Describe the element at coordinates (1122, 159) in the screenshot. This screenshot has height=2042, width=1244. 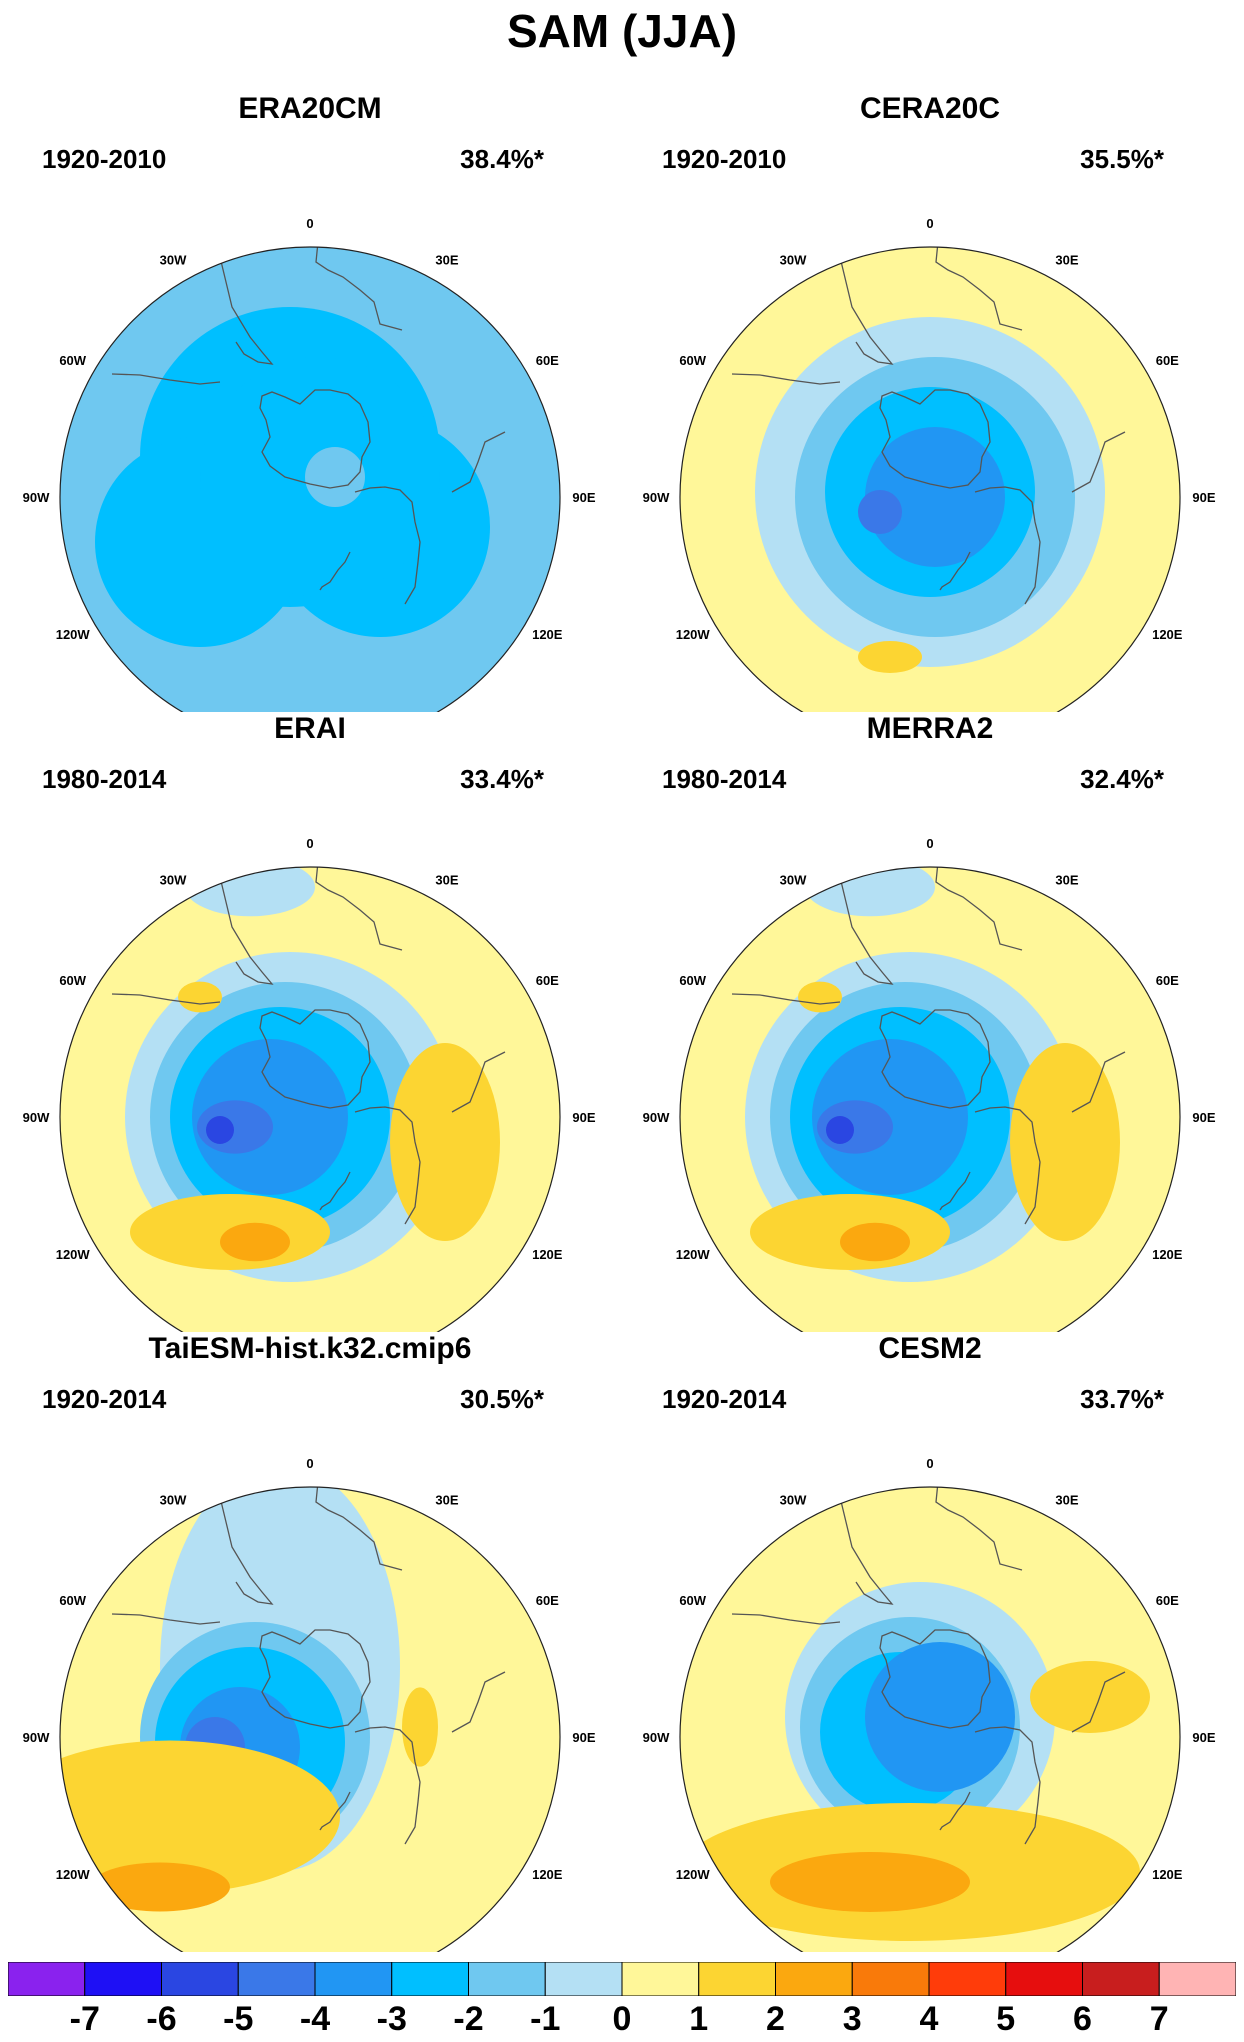
I see `explained-variance: 35.5%*` at that location.